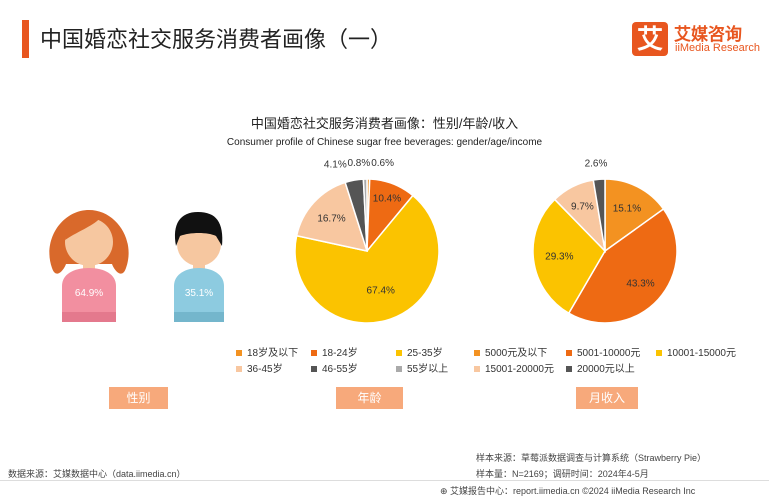  What do you see at coordinates (335, 164) in the screenshot?
I see `pie-slice-label: 4.1%` at bounding box center [335, 164].